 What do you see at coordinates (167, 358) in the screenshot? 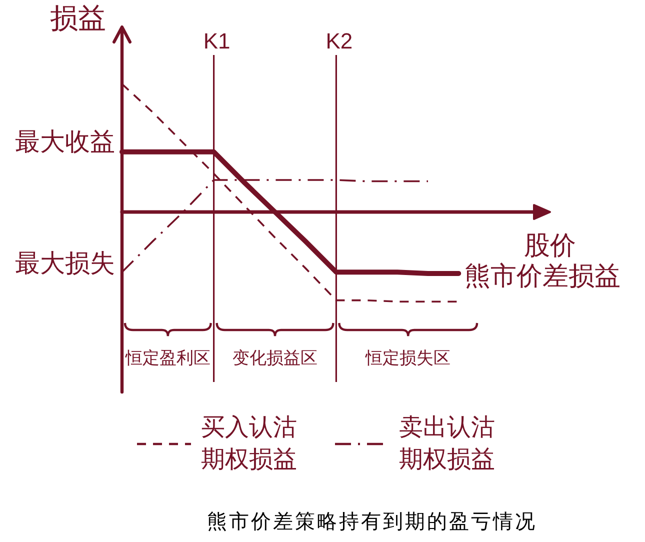
I see `text: 恒定盈利区` at bounding box center [167, 358].